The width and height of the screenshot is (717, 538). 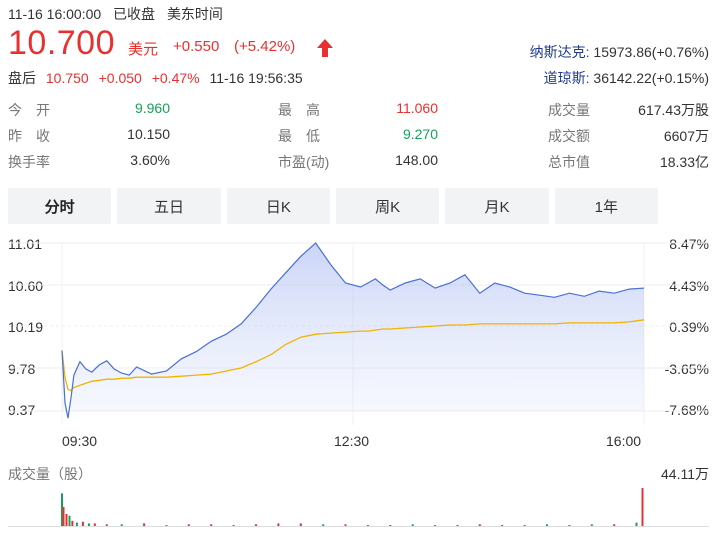 What do you see at coordinates (299, 110) in the screenshot?
I see `stat-label: 最 高` at bounding box center [299, 110].